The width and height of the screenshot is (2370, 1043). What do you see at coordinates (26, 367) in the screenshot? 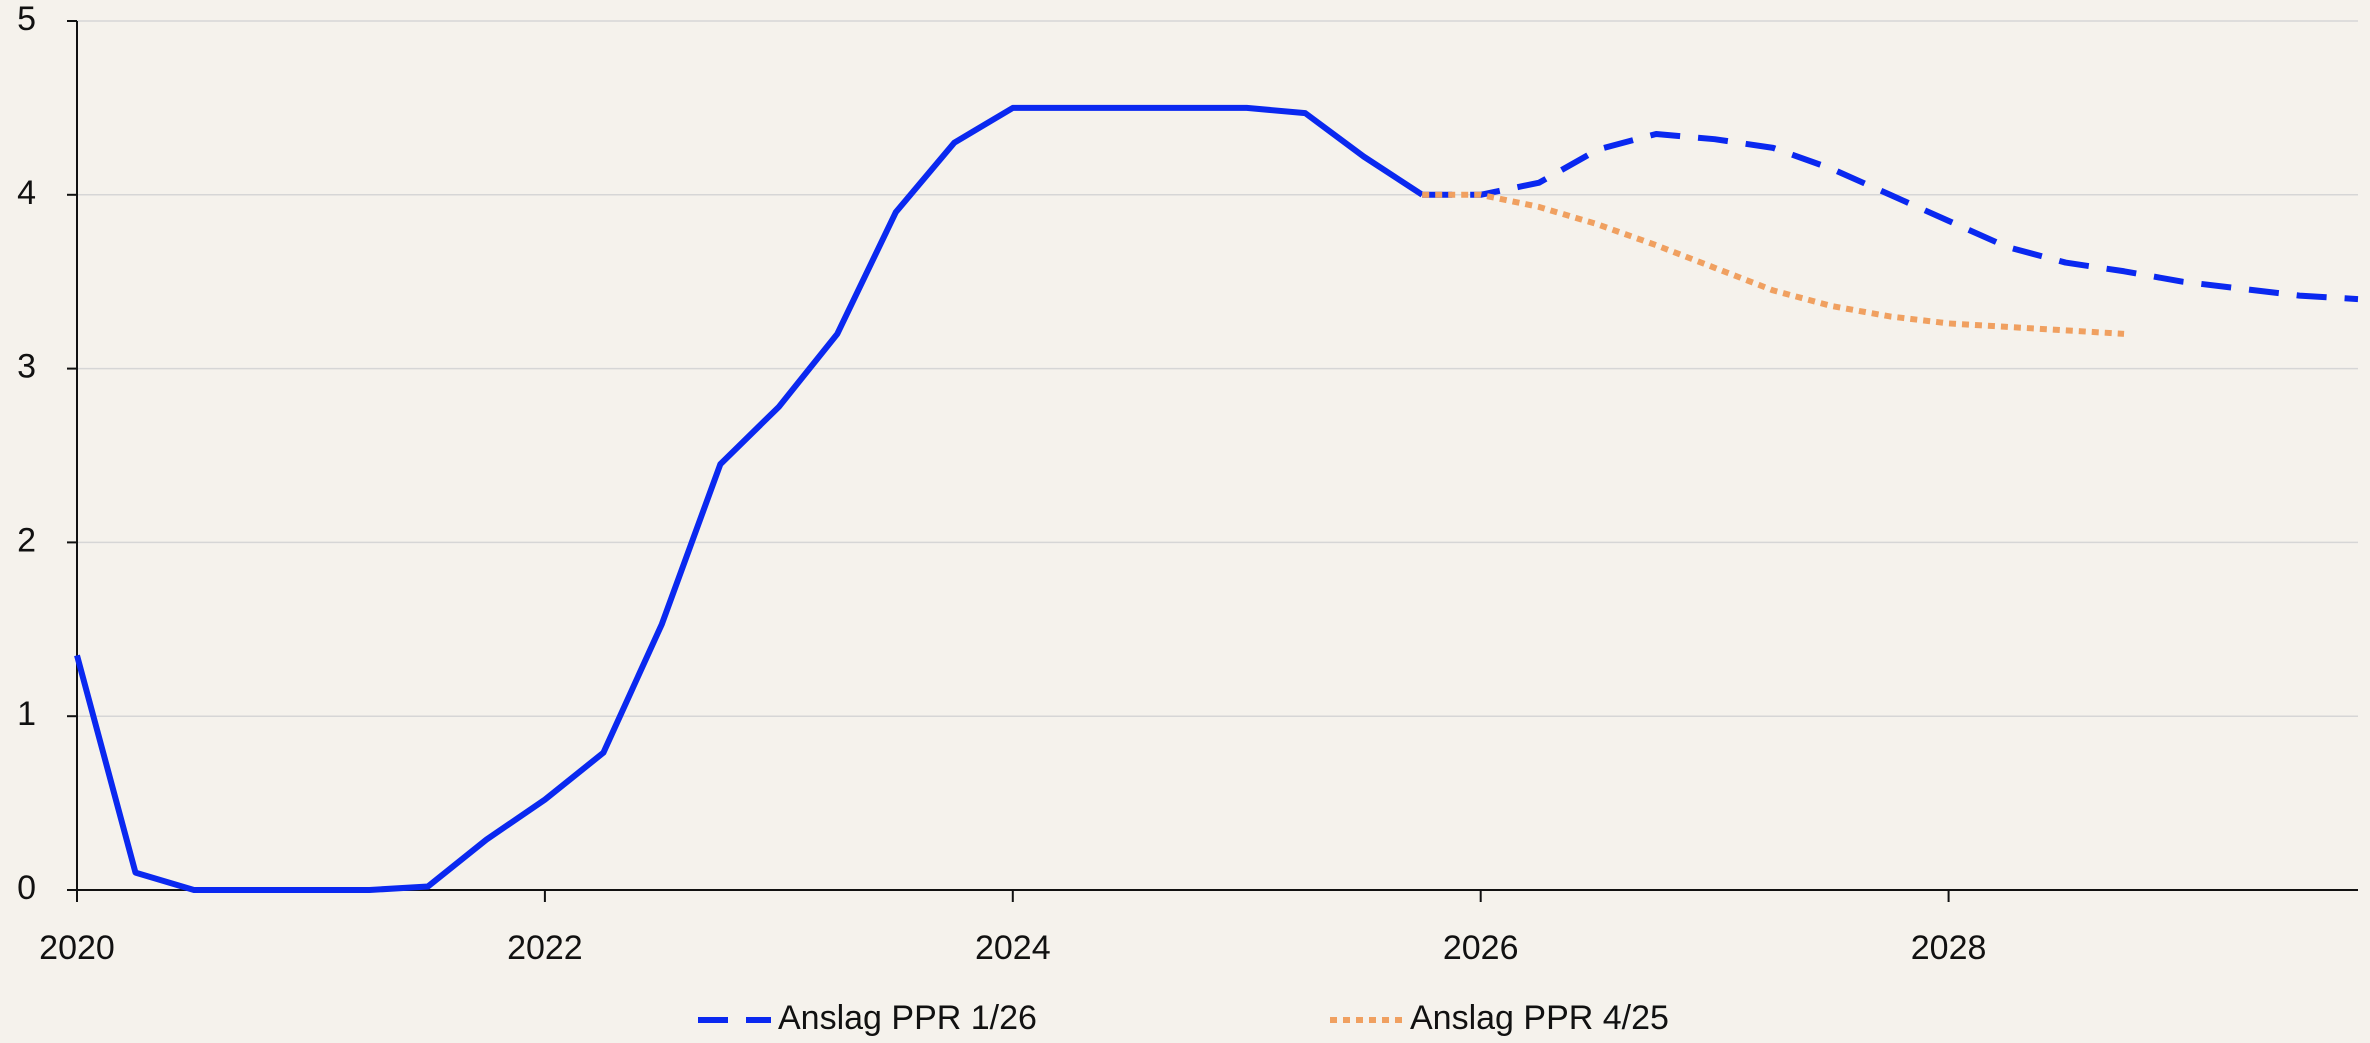
I see `y-tick-label: 3` at bounding box center [26, 367].